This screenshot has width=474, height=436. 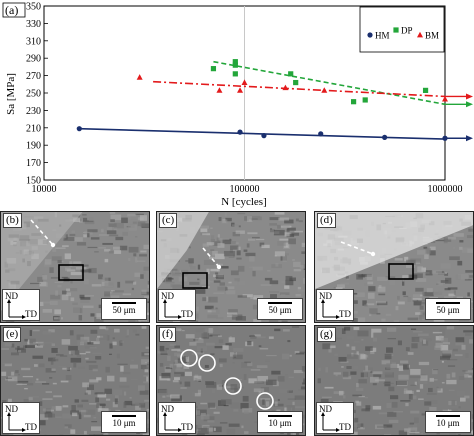 I want to click on particle-circle, so click(x=189, y=358).